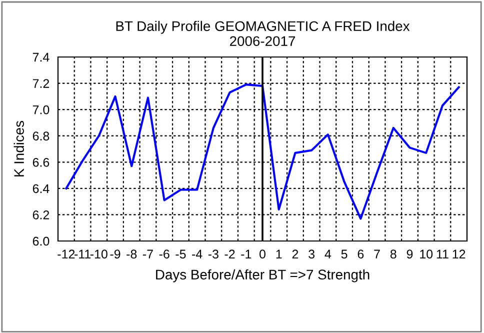 The image size is (484, 333). Describe the element at coordinates (147, 254) in the screenshot. I see `x-tick-label: -7` at that location.